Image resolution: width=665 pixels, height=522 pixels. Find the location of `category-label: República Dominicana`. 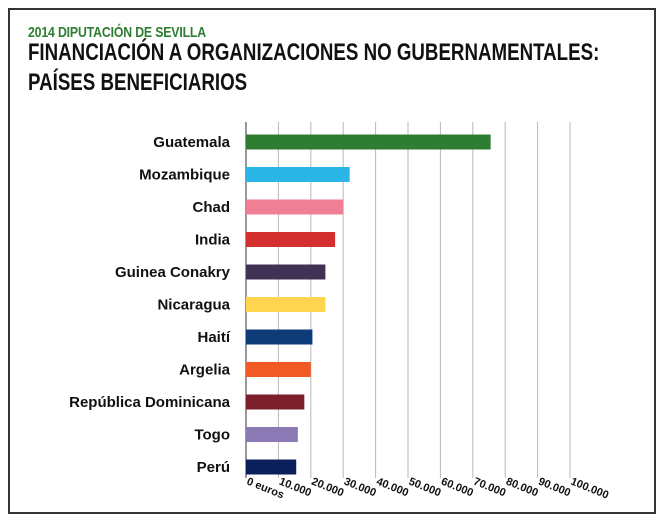

category-label: República Dominicana is located at coordinates (150, 402).